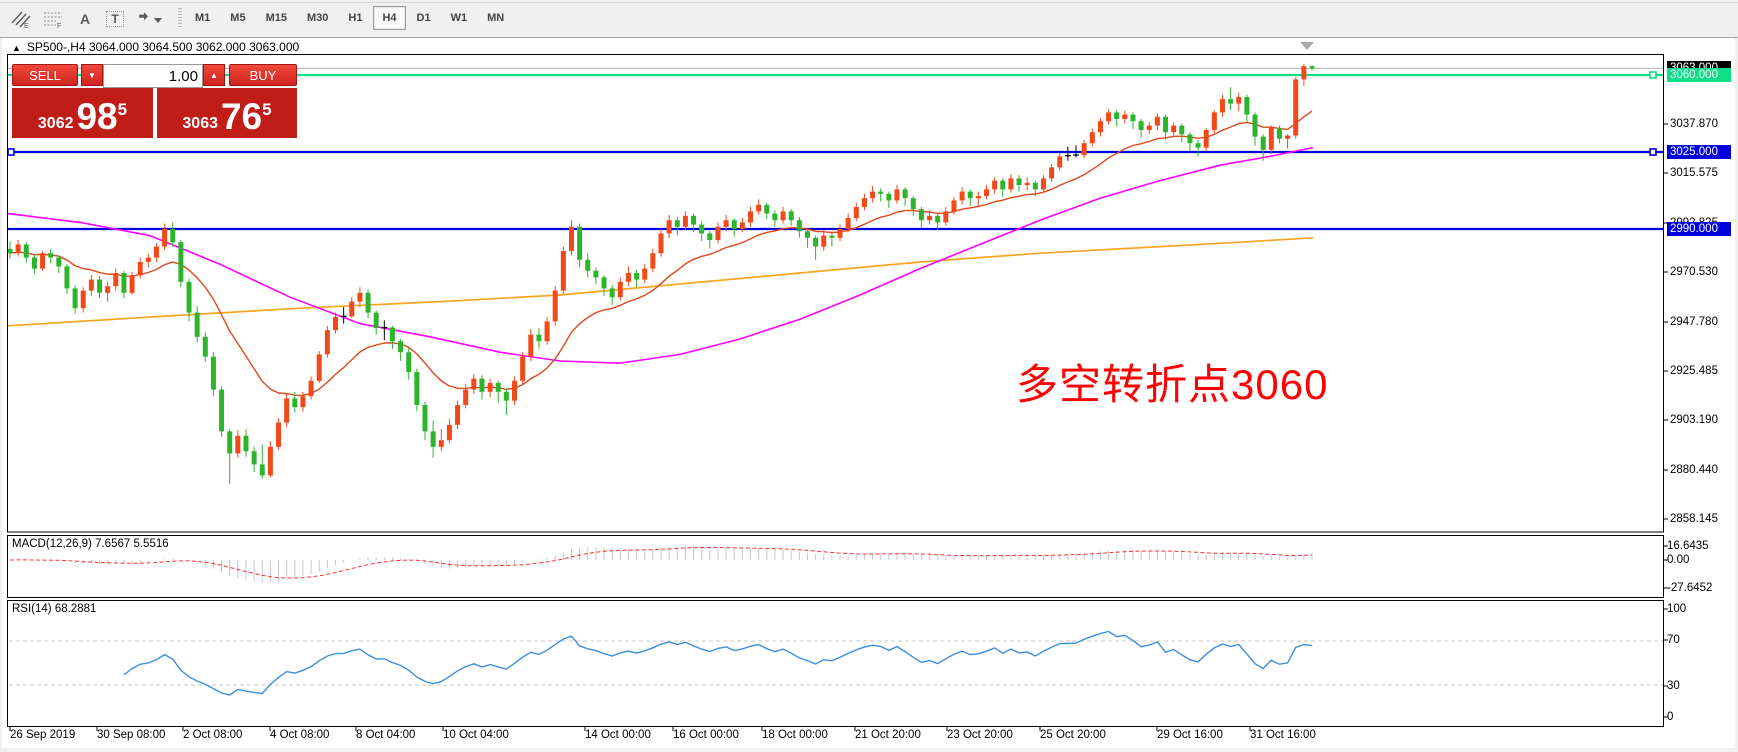  What do you see at coordinates (1694, 371) in the screenshot?
I see `price-axis-label: 2925.485` at bounding box center [1694, 371].